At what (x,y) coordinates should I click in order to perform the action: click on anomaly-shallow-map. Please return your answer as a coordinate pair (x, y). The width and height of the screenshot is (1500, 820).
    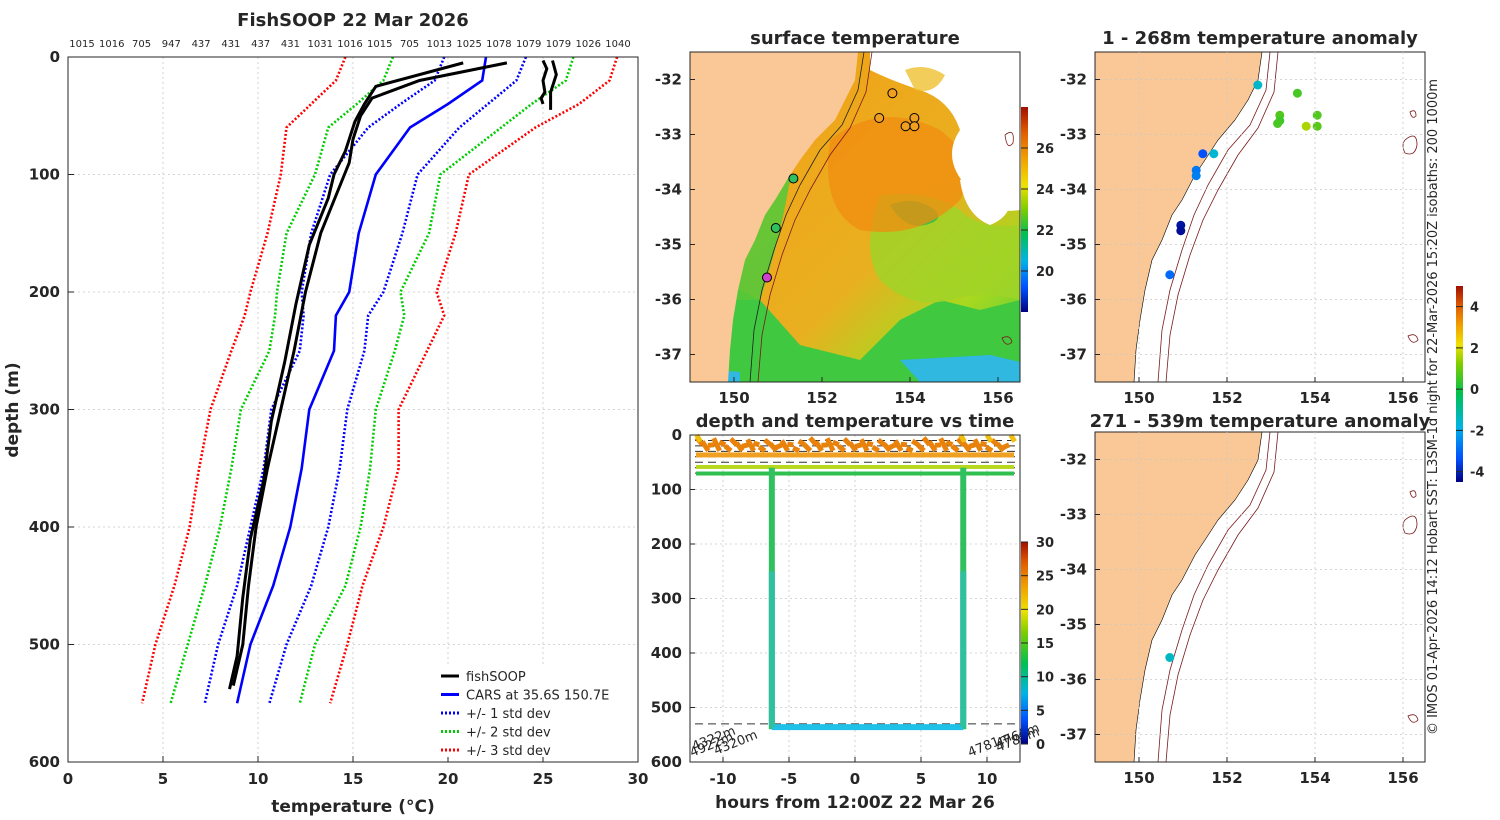
    Looking at the image, I should click on (1257, 217).